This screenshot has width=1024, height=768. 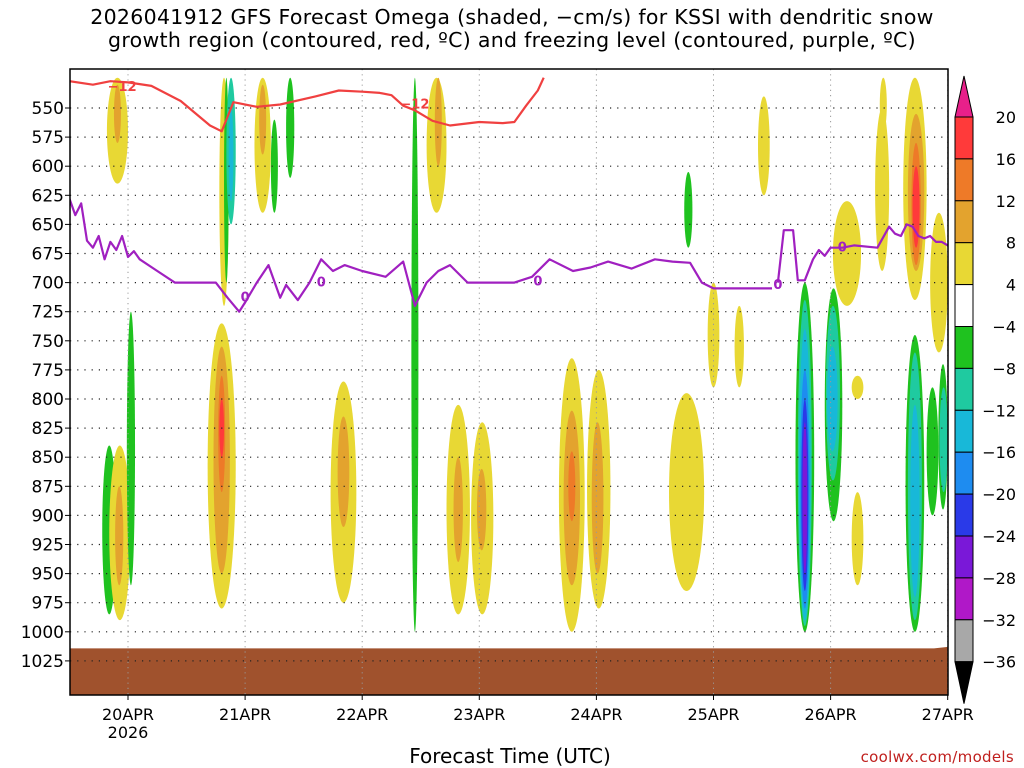 What do you see at coordinates (1006, 117) in the screenshot?
I see `colorbar-label: 20` at bounding box center [1006, 117].